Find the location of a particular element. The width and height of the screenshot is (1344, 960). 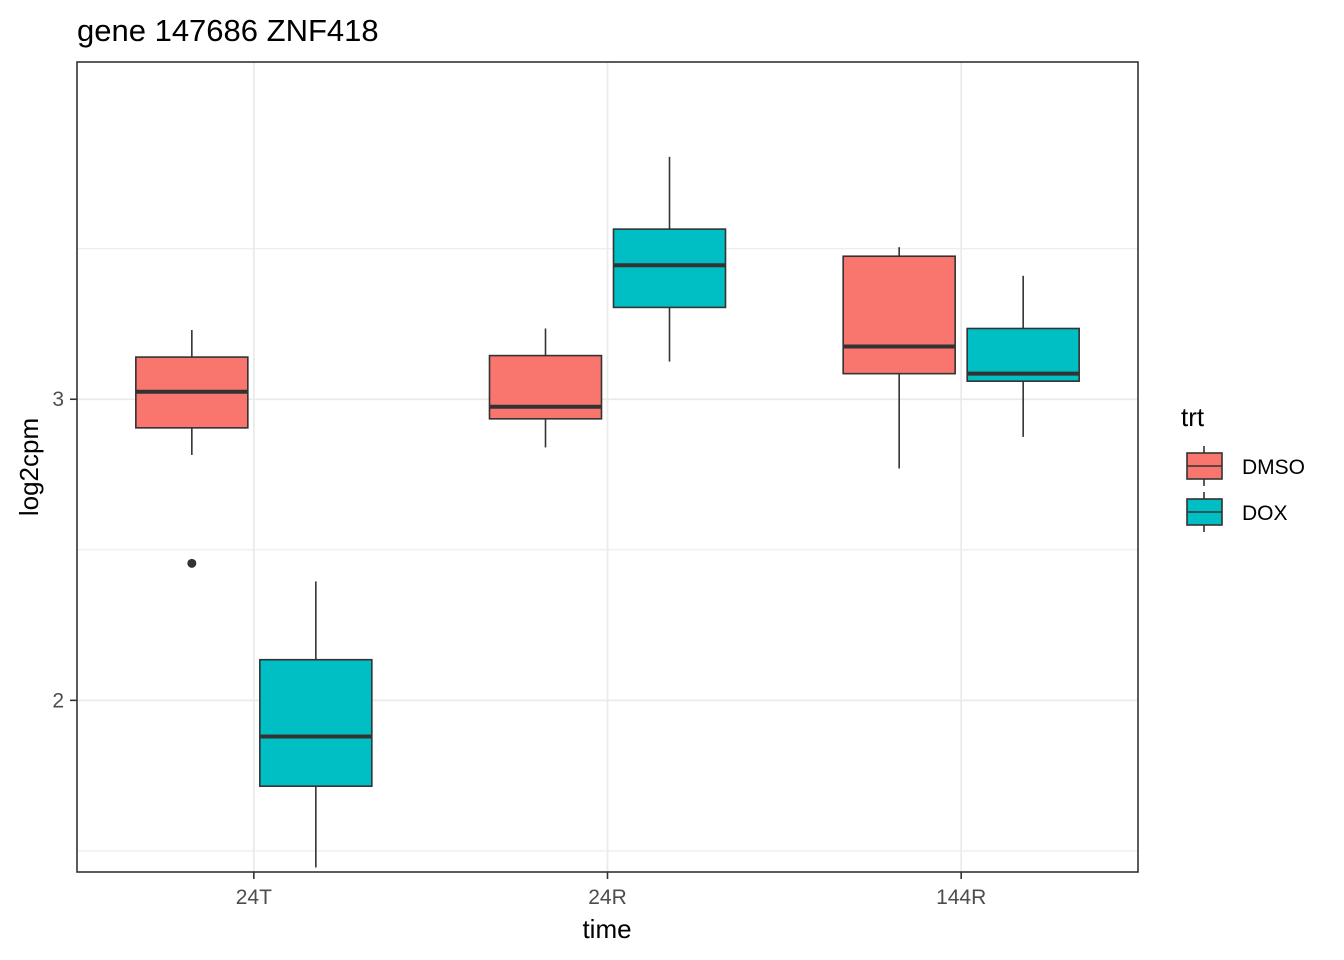

x-axis-title: time is located at coordinates (606, 929).